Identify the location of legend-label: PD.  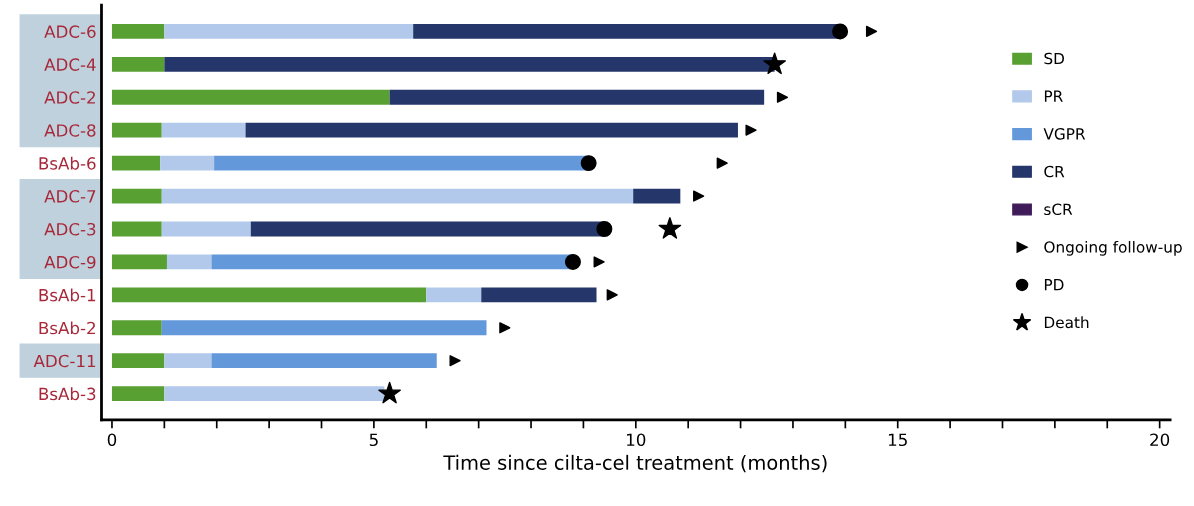
(1054, 285).